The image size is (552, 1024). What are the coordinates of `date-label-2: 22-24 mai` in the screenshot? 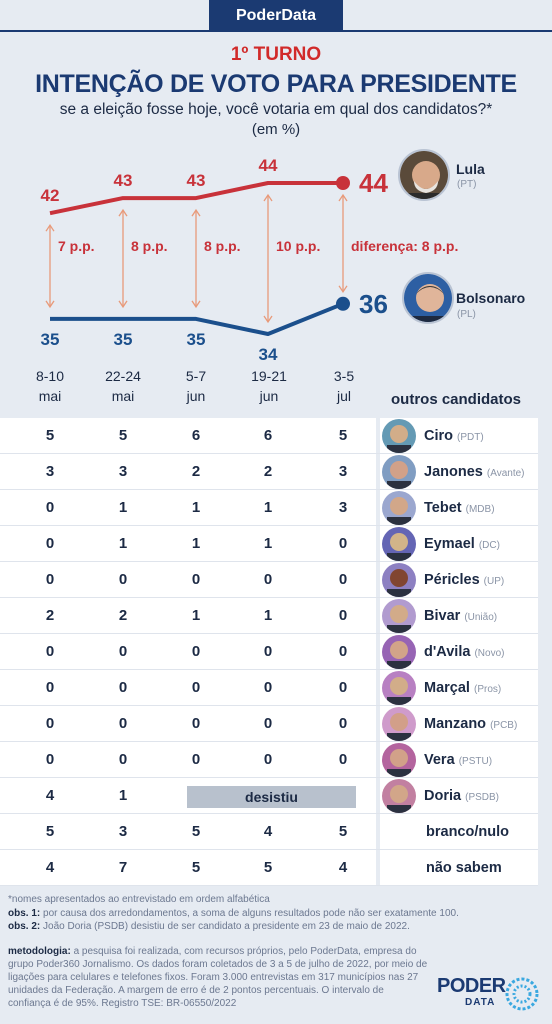 It's located at (123, 386).